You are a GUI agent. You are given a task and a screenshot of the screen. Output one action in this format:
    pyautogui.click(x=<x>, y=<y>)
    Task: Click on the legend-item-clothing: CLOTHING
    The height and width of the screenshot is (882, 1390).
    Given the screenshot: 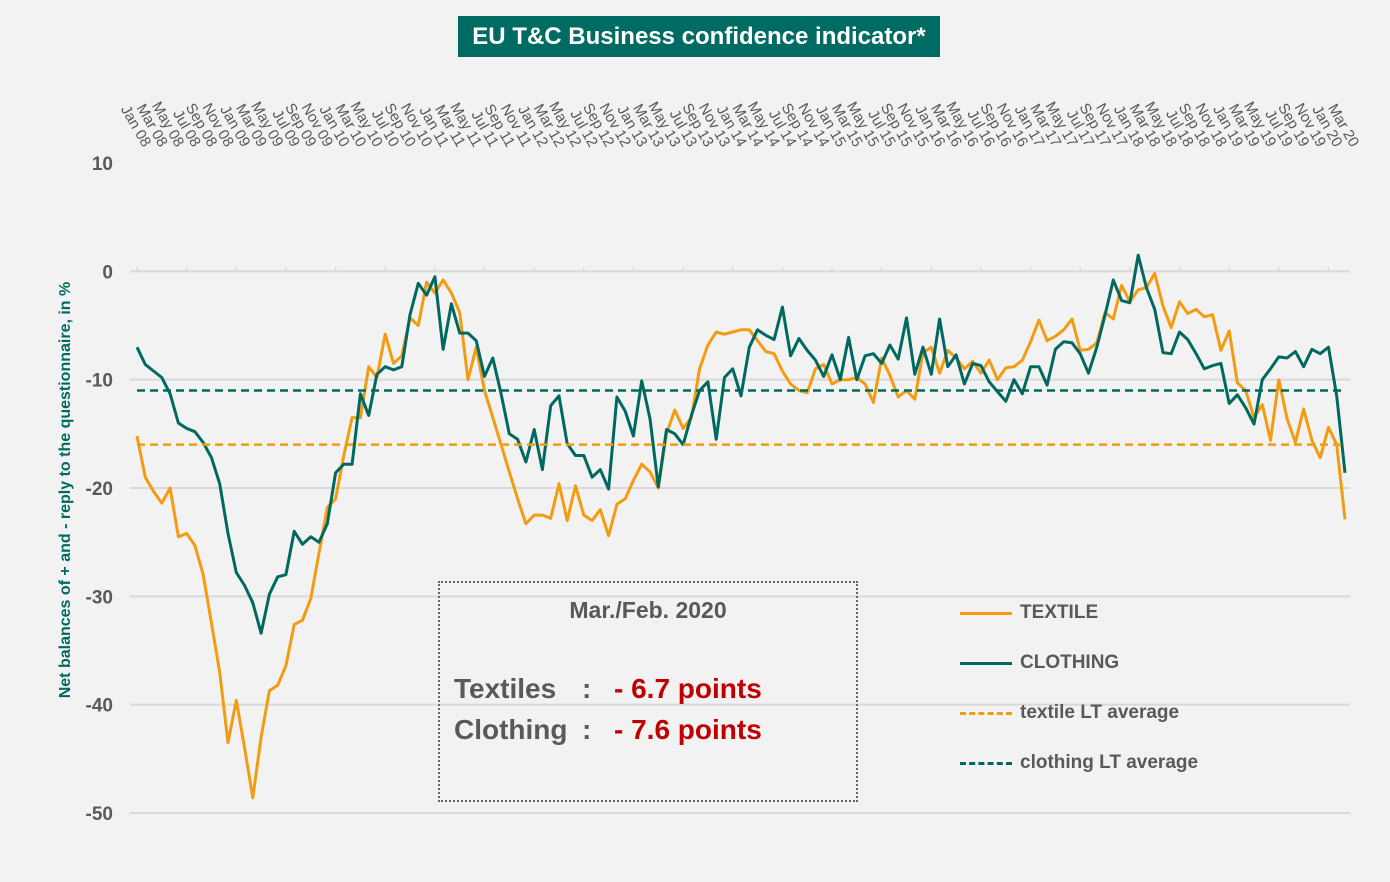 What is the action you would take?
    pyautogui.click(x=1039, y=663)
    